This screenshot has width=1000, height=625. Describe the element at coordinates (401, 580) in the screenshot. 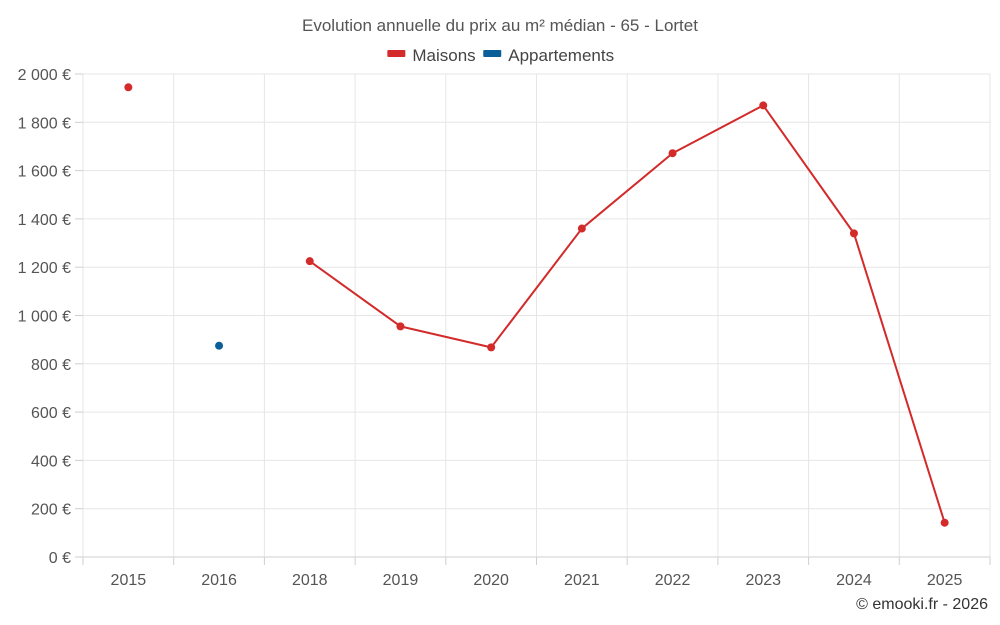

I see `x-tick-label: 2019` at that location.